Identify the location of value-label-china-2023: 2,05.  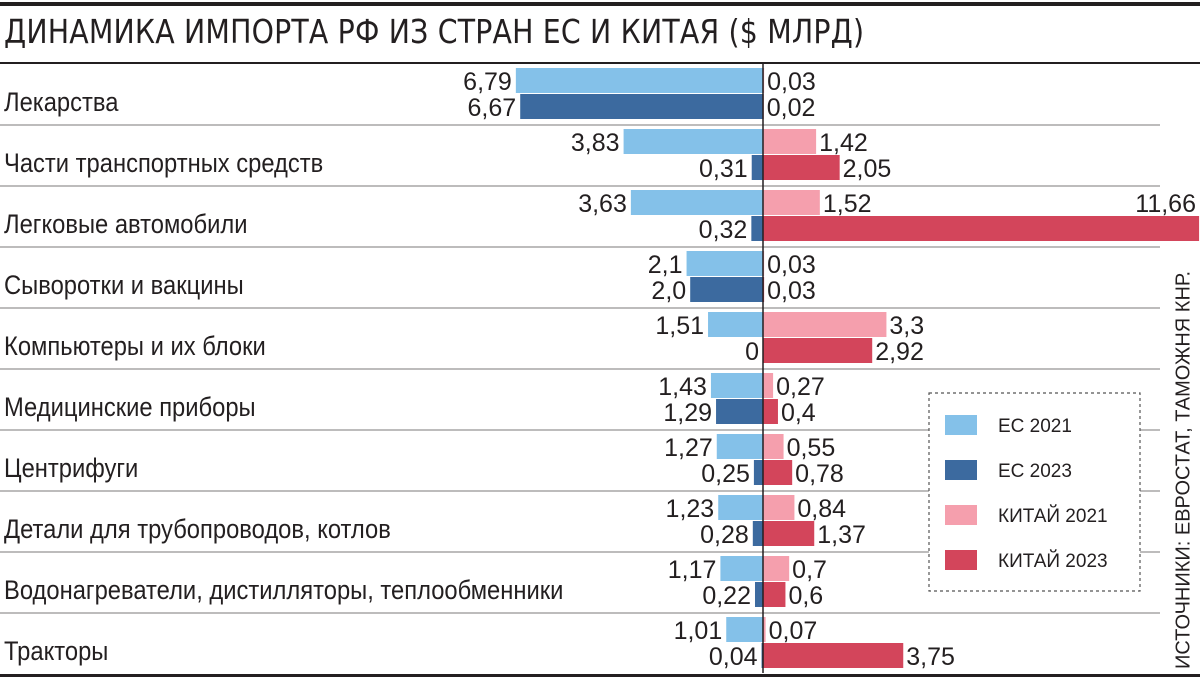
(867, 169).